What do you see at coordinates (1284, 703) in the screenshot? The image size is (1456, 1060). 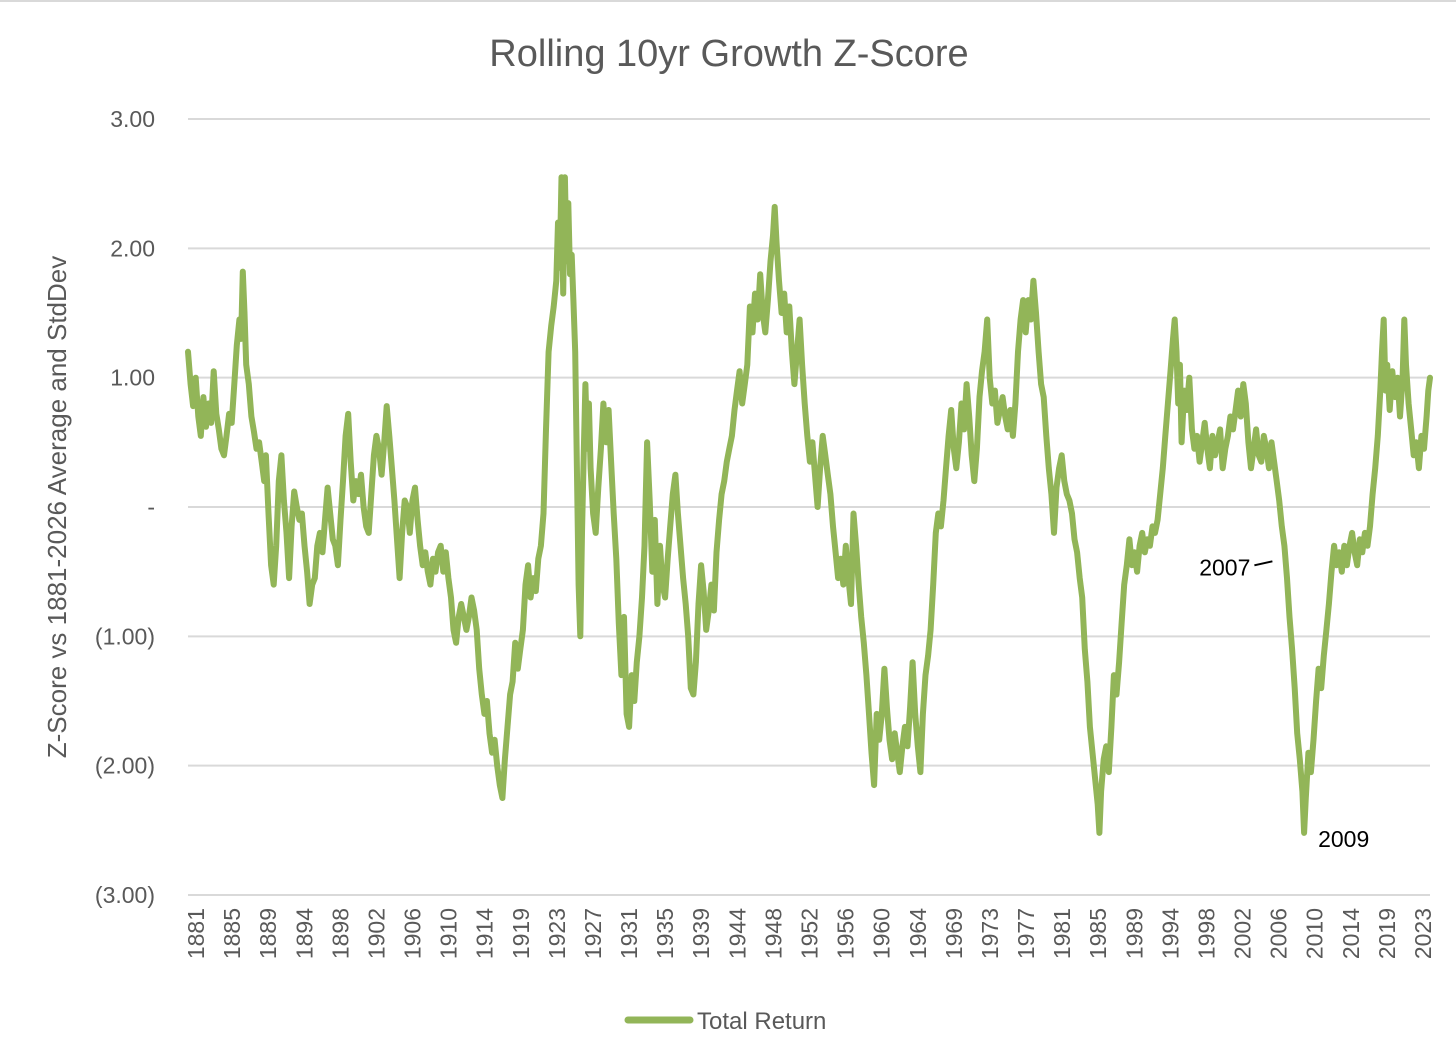 I see `annotations: 2007 2009` at bounding box center [1284, 703].